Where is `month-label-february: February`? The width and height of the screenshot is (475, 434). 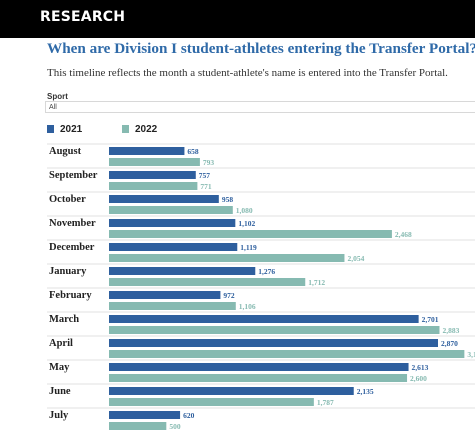
month-label-february: February is located at coordinates (70, 295).